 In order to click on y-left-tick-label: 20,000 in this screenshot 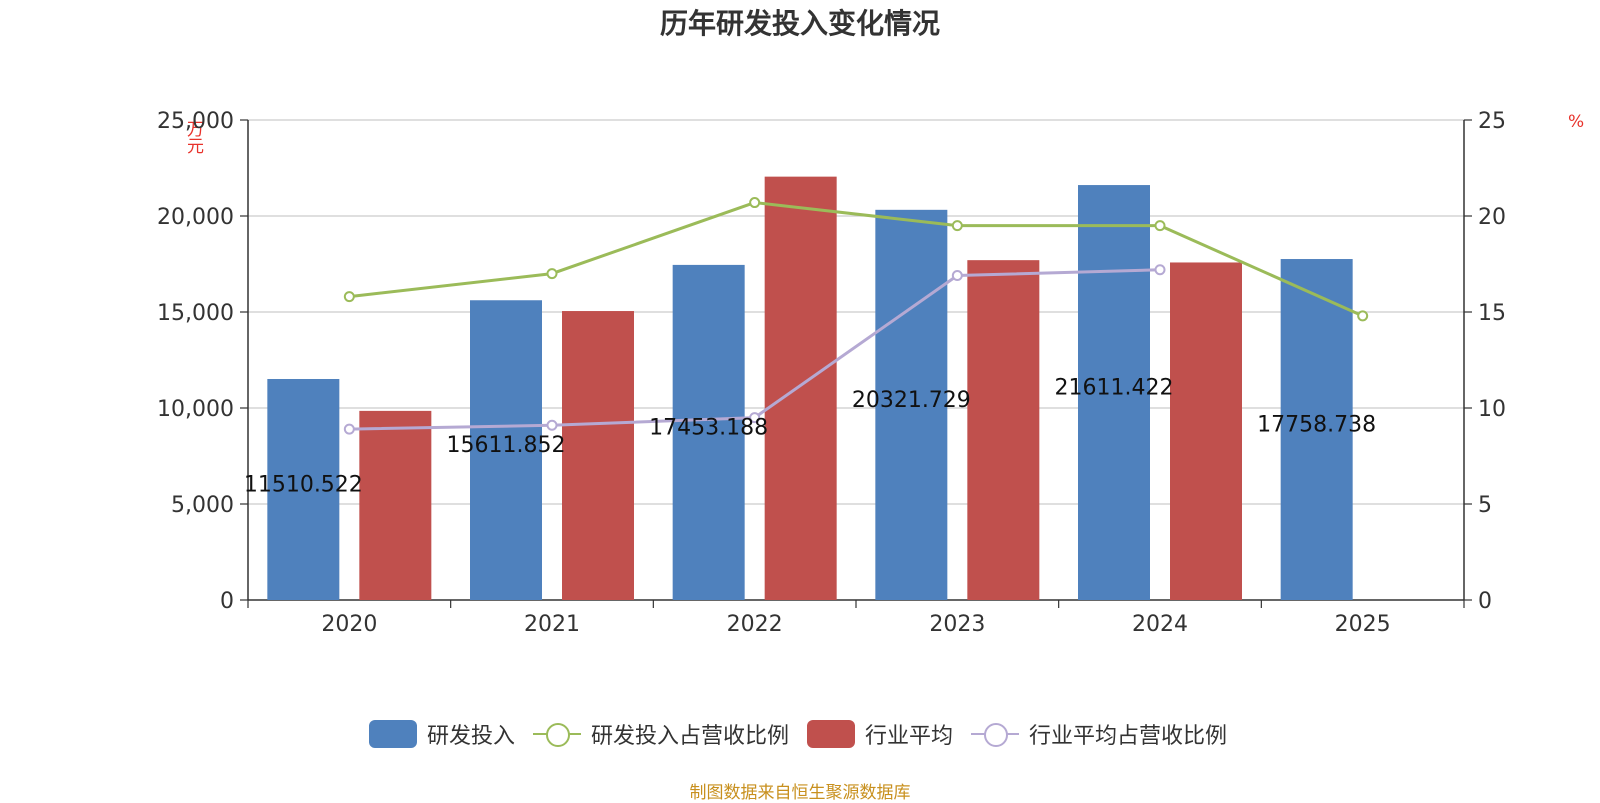, I will do `click(195, 217)`.